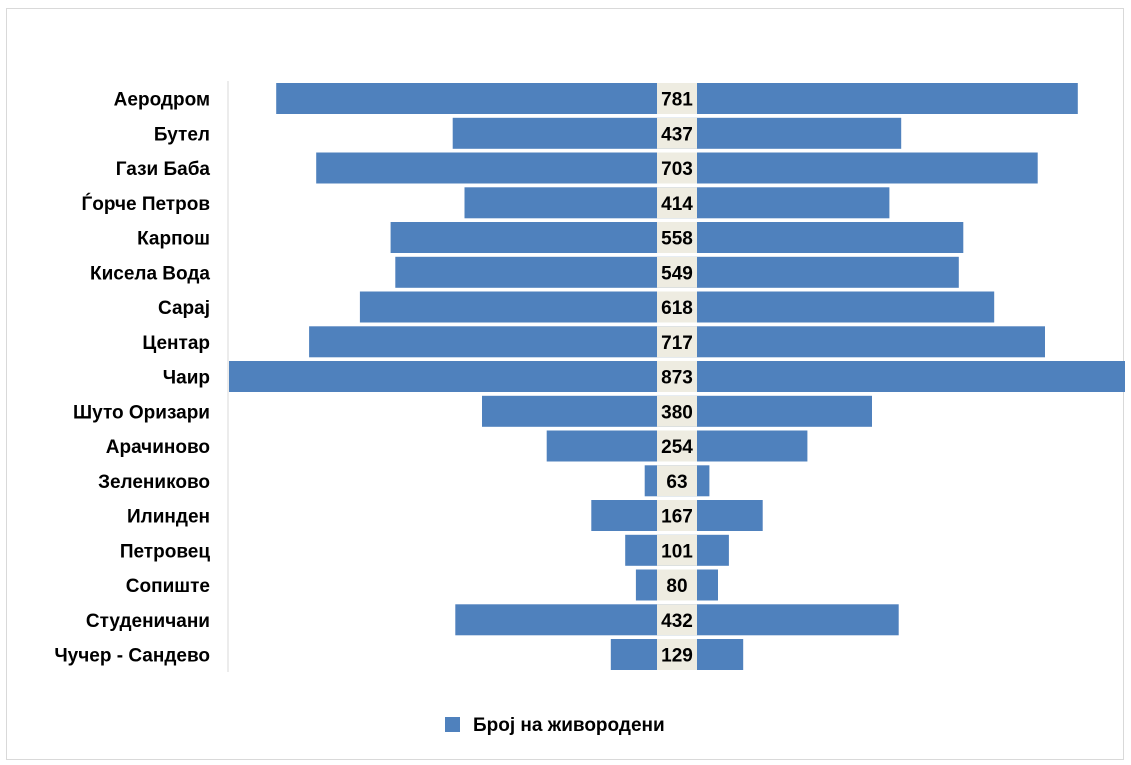 This screenshot has height=765, width=1131. I want to click on category-label: Петровец, so click(165, 551).